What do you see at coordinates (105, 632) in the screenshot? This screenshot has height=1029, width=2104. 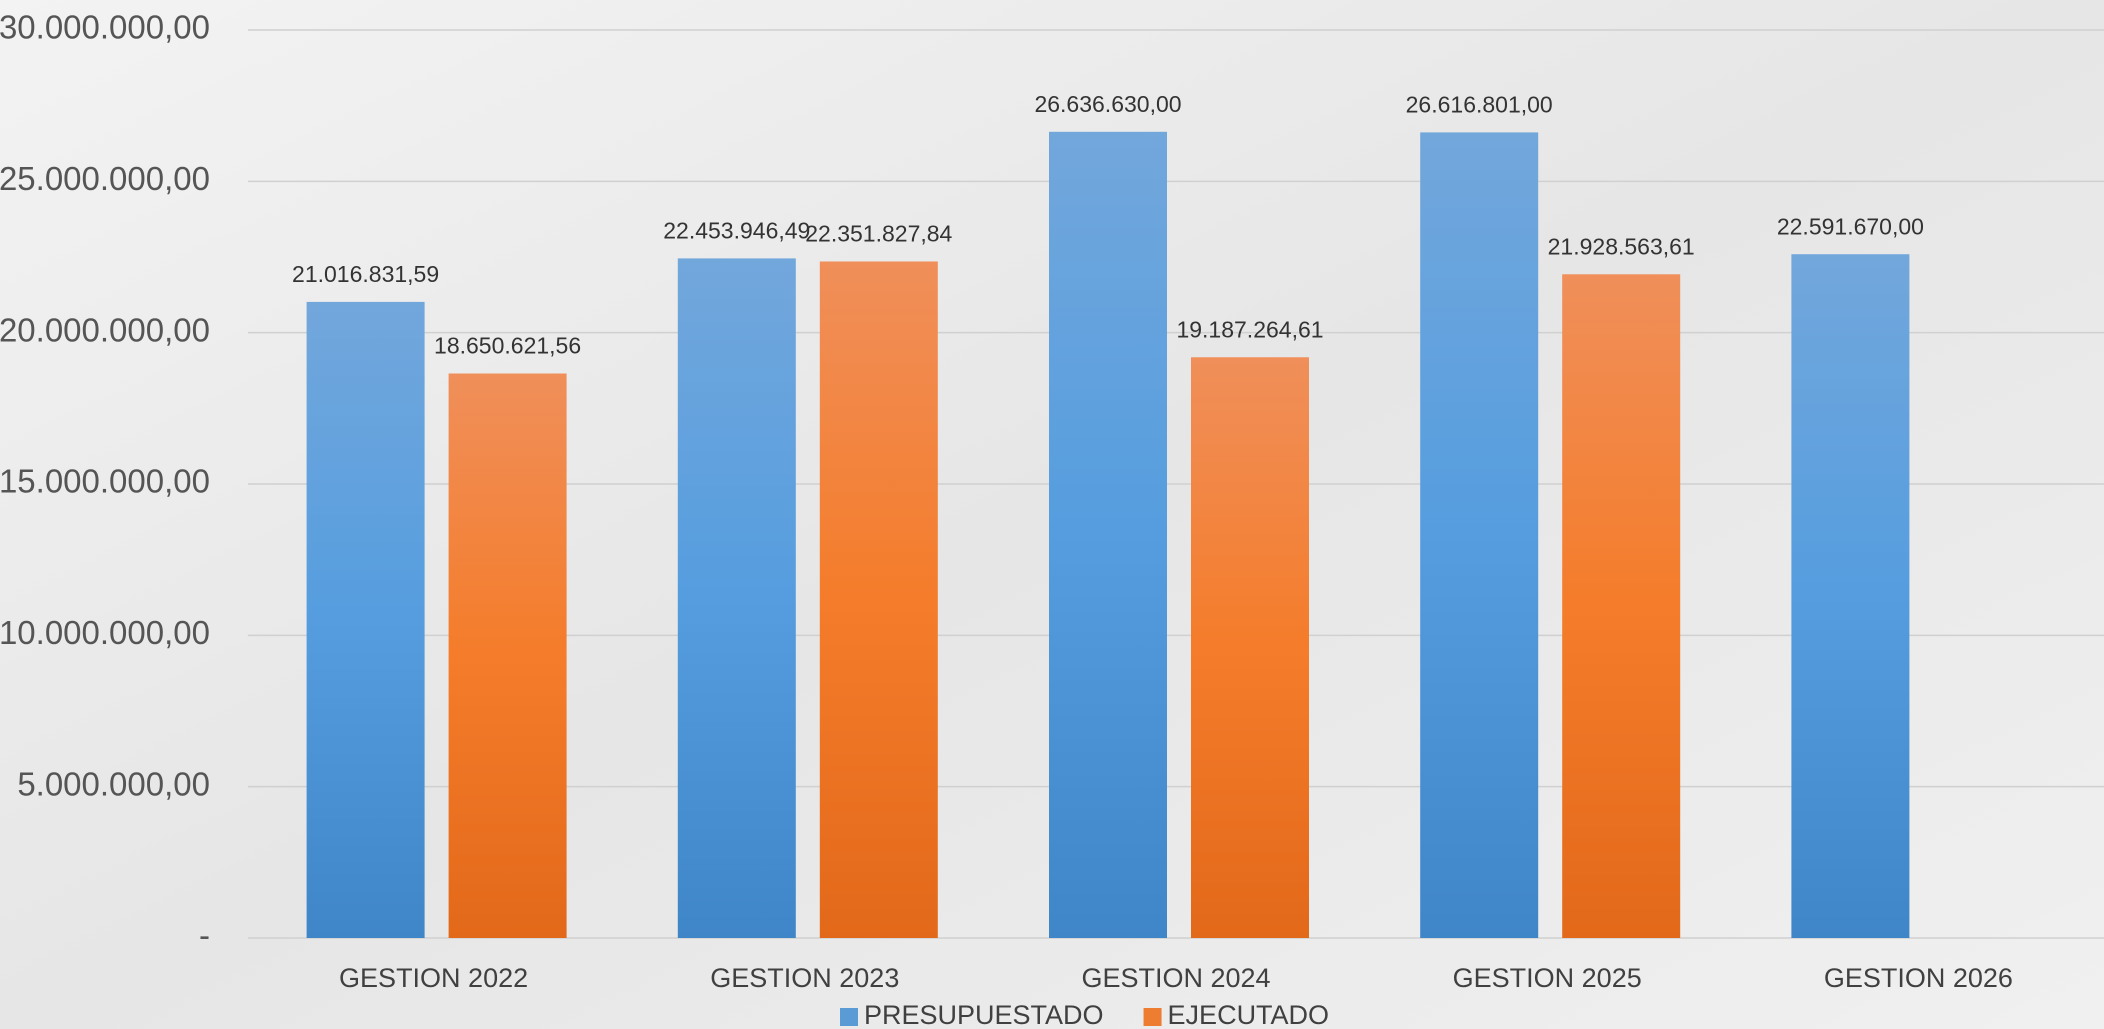 I see `y-tick-label: 10.000.000,00` at bounding box center [105, 632].